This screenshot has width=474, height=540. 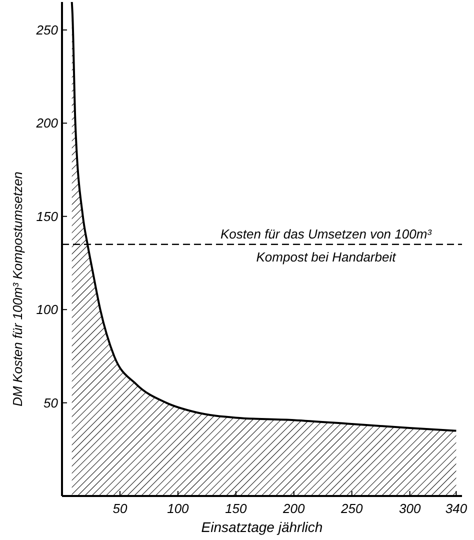 What do you see at coordinates (326, 245) in the screenshot?
I see `ref-line-label: Kosten für das Umsetzen von 100m³ Kompost bei Handarbeit` at bounding box center [326, 245].